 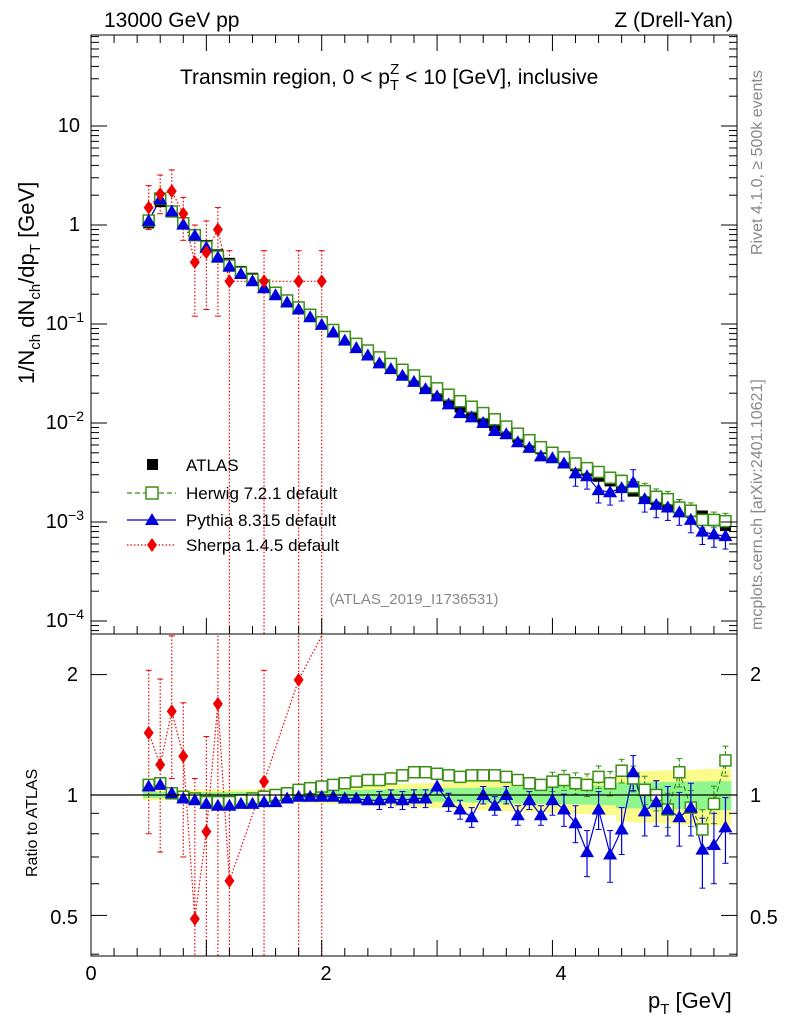 I want to click on ratio-y-tick-1: 1, so click(x=72, y=796).